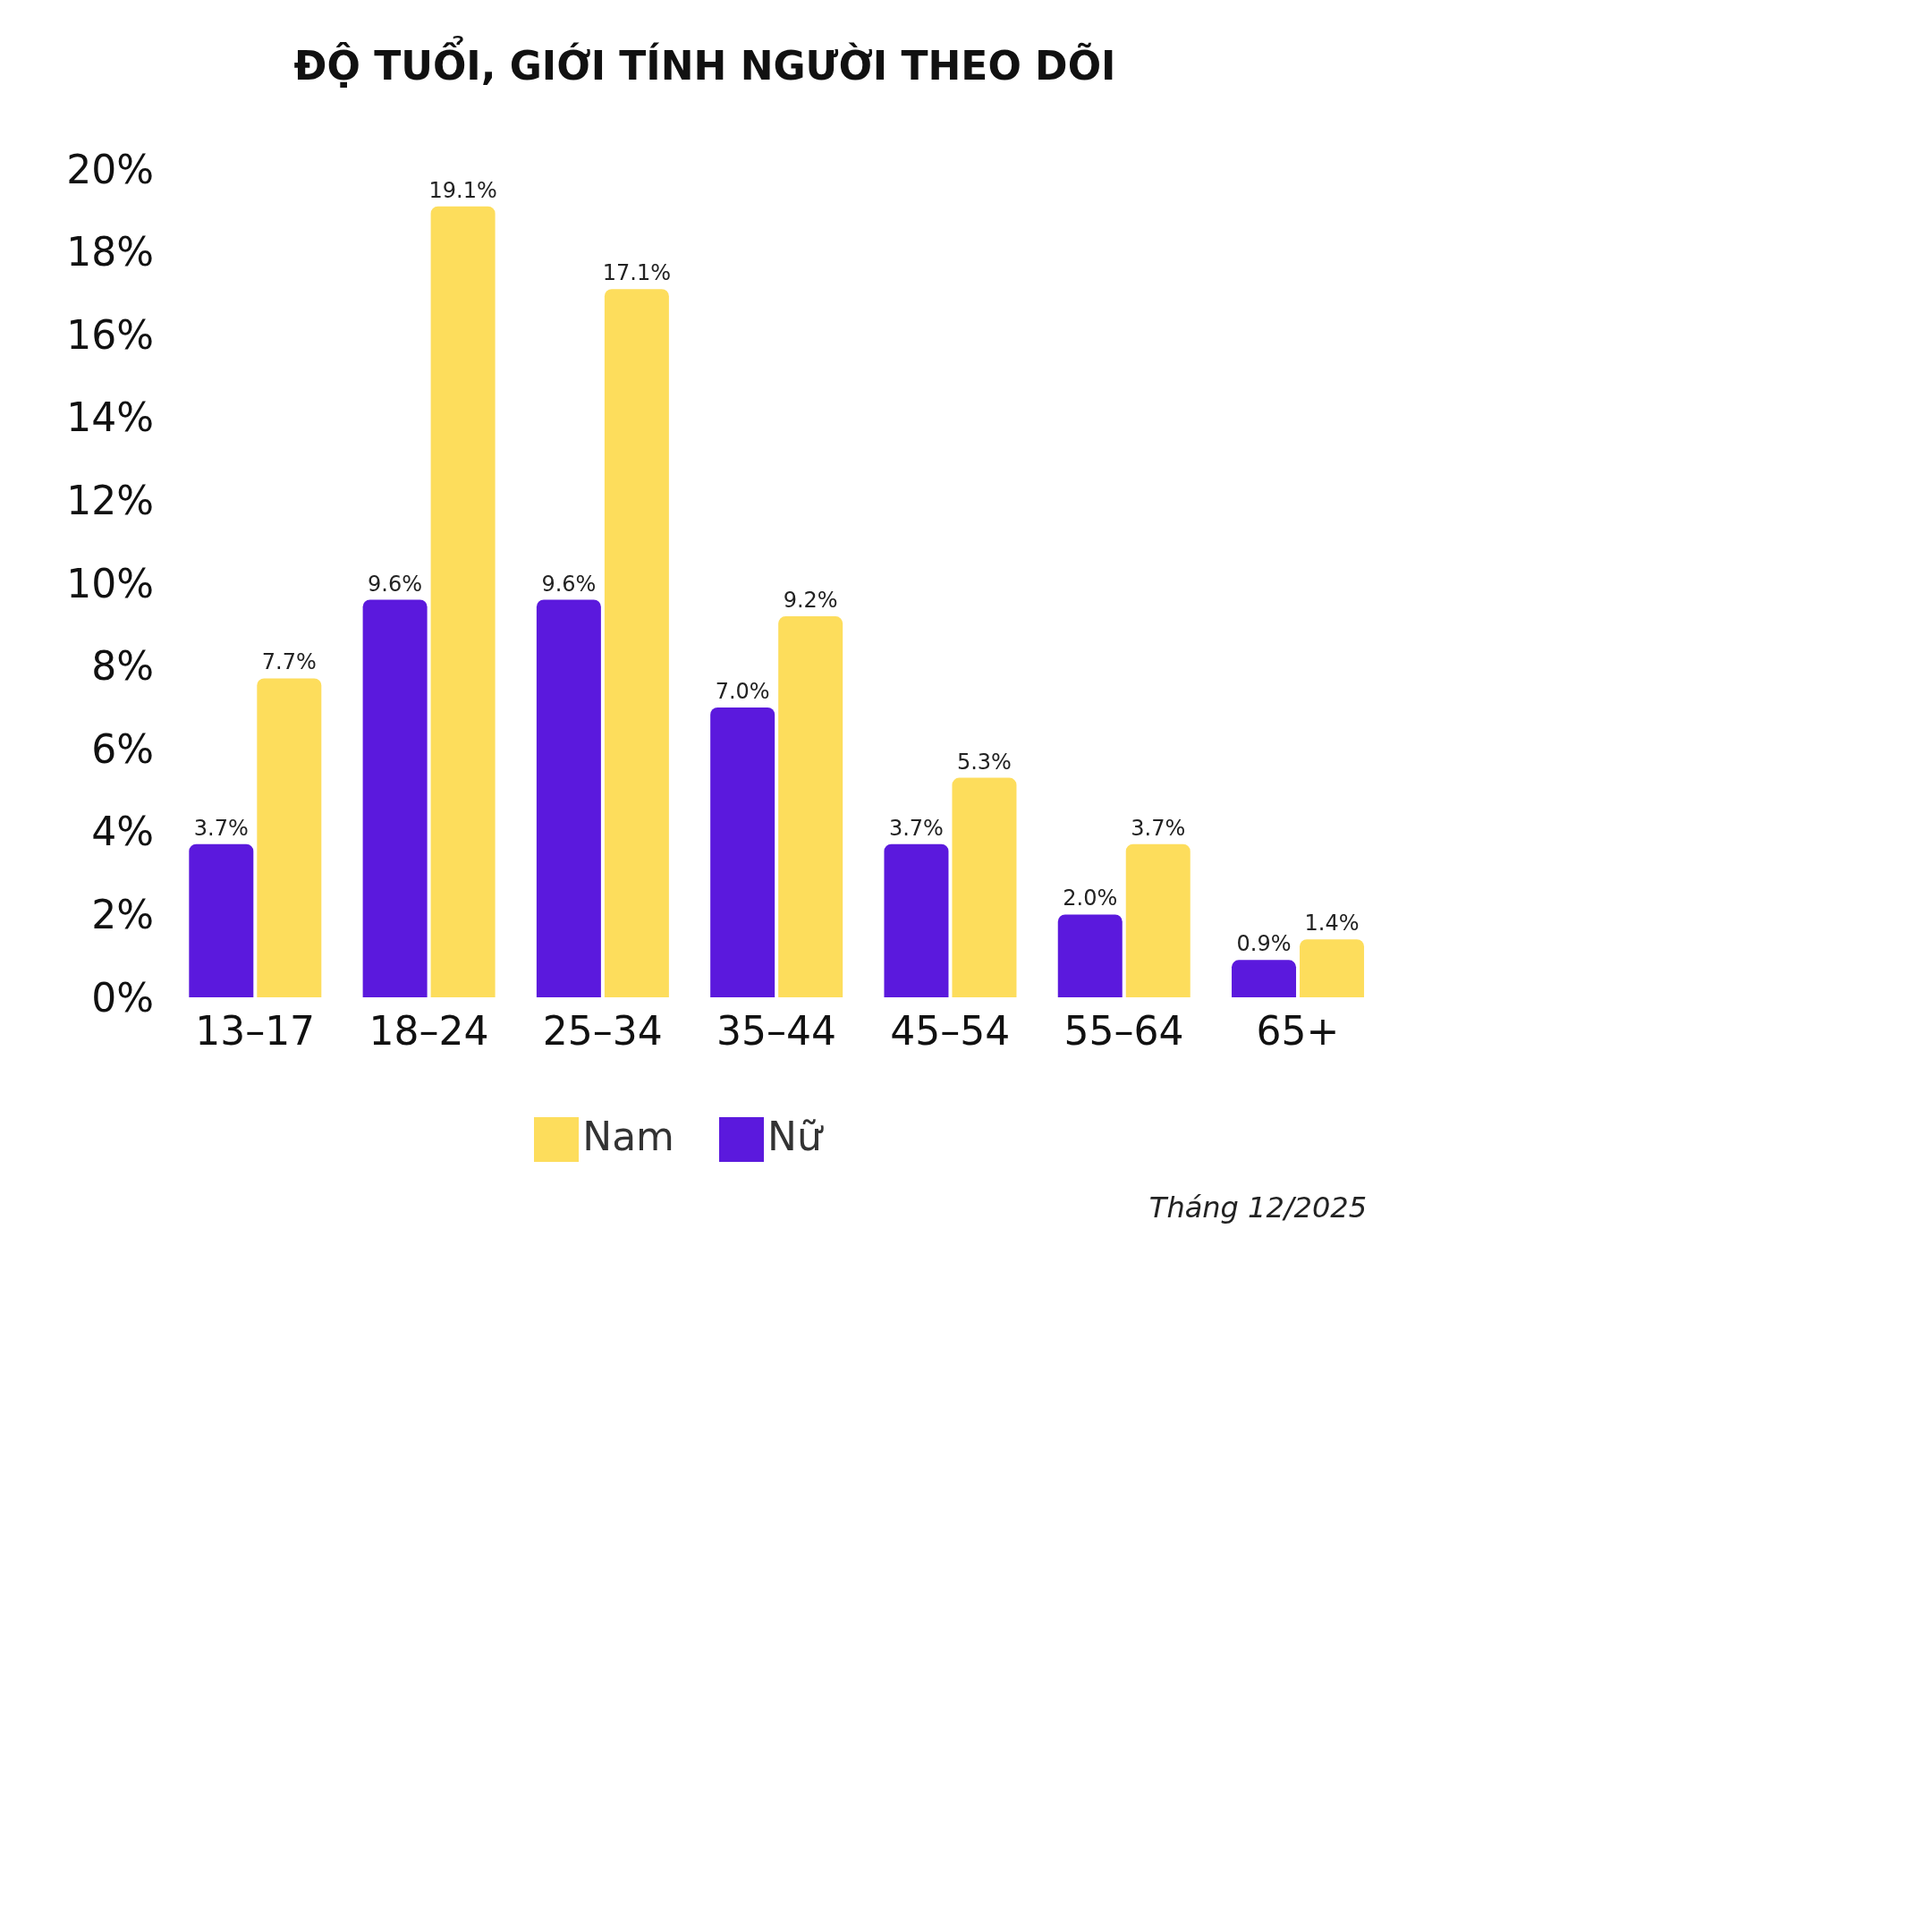 The width and height of the screenshot is (1932, 1932). I want to click on x-tick-label: 55–64, so click(1123, 1031).